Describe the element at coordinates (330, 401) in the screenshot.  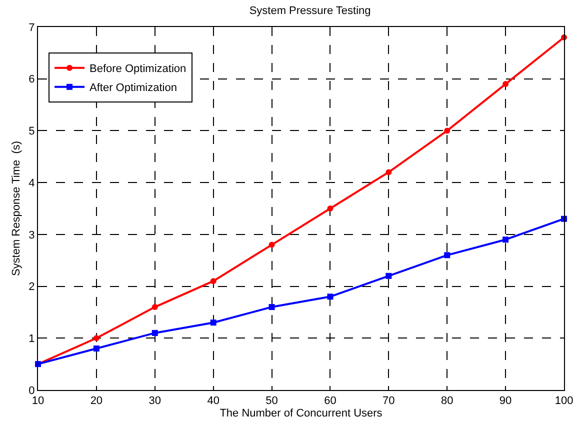
I see `x-tick-label: 60` at that location.